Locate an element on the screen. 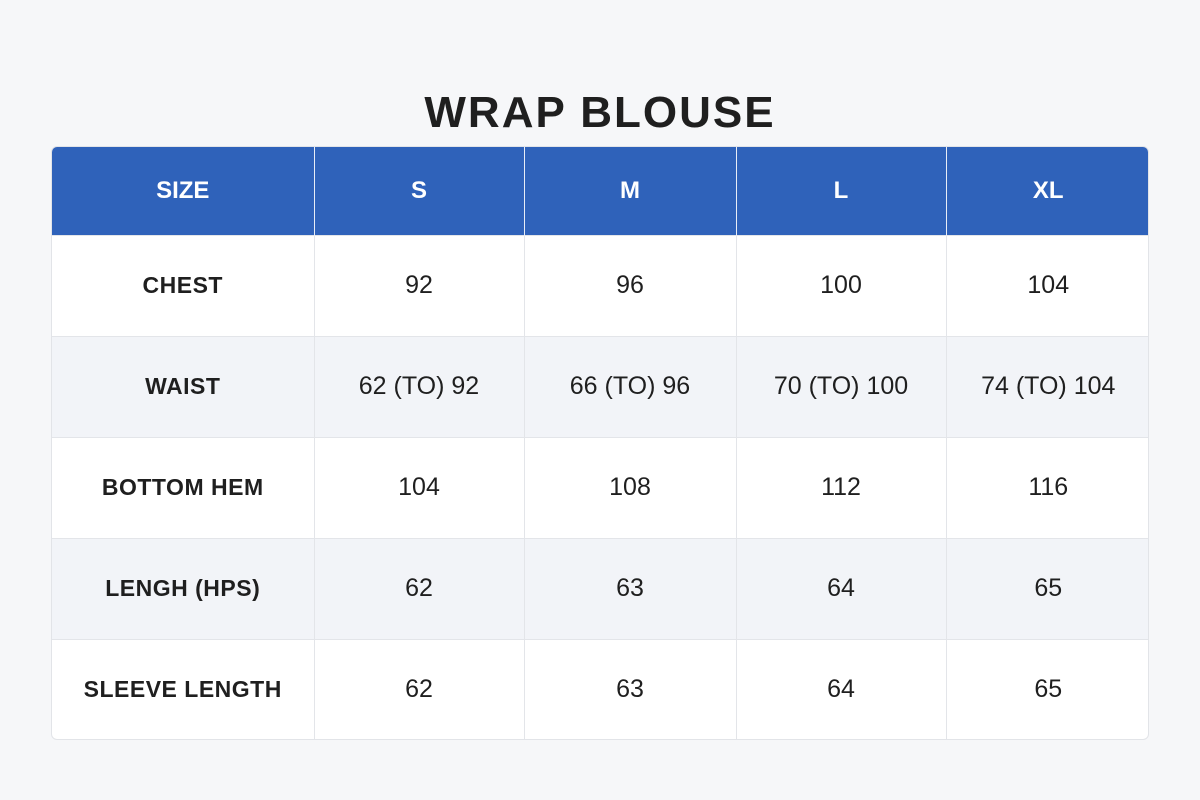  table-row-sleeve-length: SLEEVE LENGTH 62 63 64 65 is located at coordinates (600, 688).